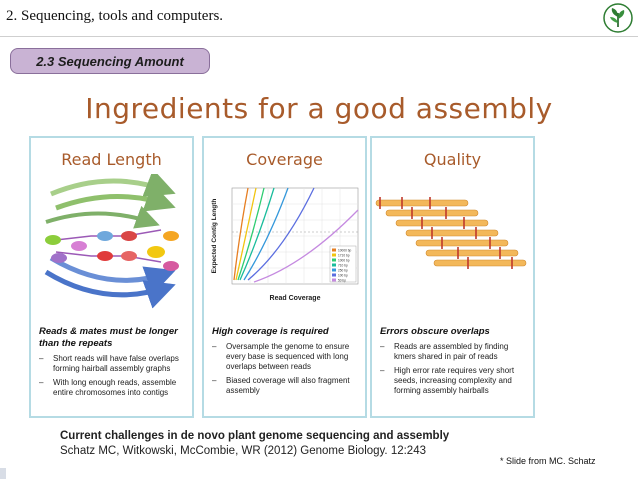 Image resolution: width=638 pixels, height=479 pixels. I want to click on corner-marker, so click(3, 473).